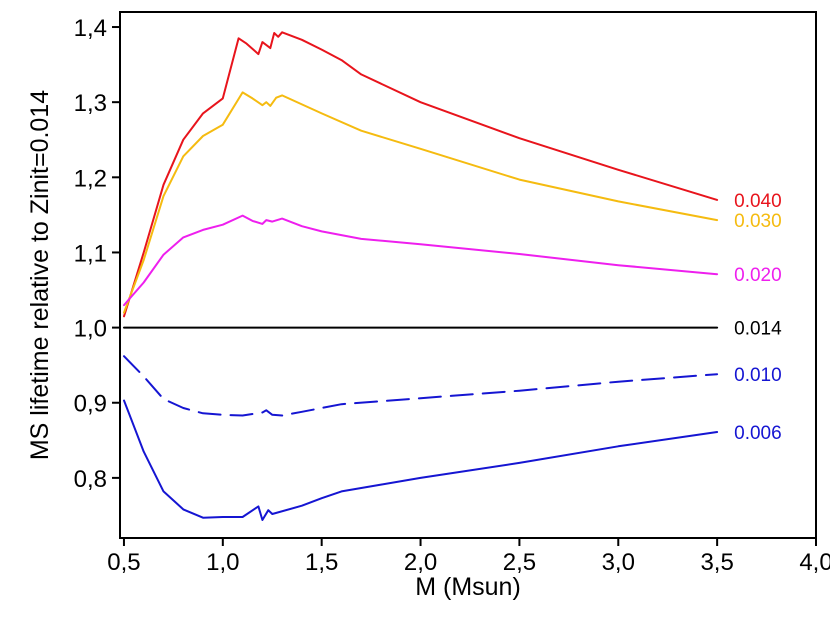 This screenshot has width=830, height=623. Describe the element at coordinates (90, 103) in the screenshot. I see `y-tick-label: 1,3` at that location.